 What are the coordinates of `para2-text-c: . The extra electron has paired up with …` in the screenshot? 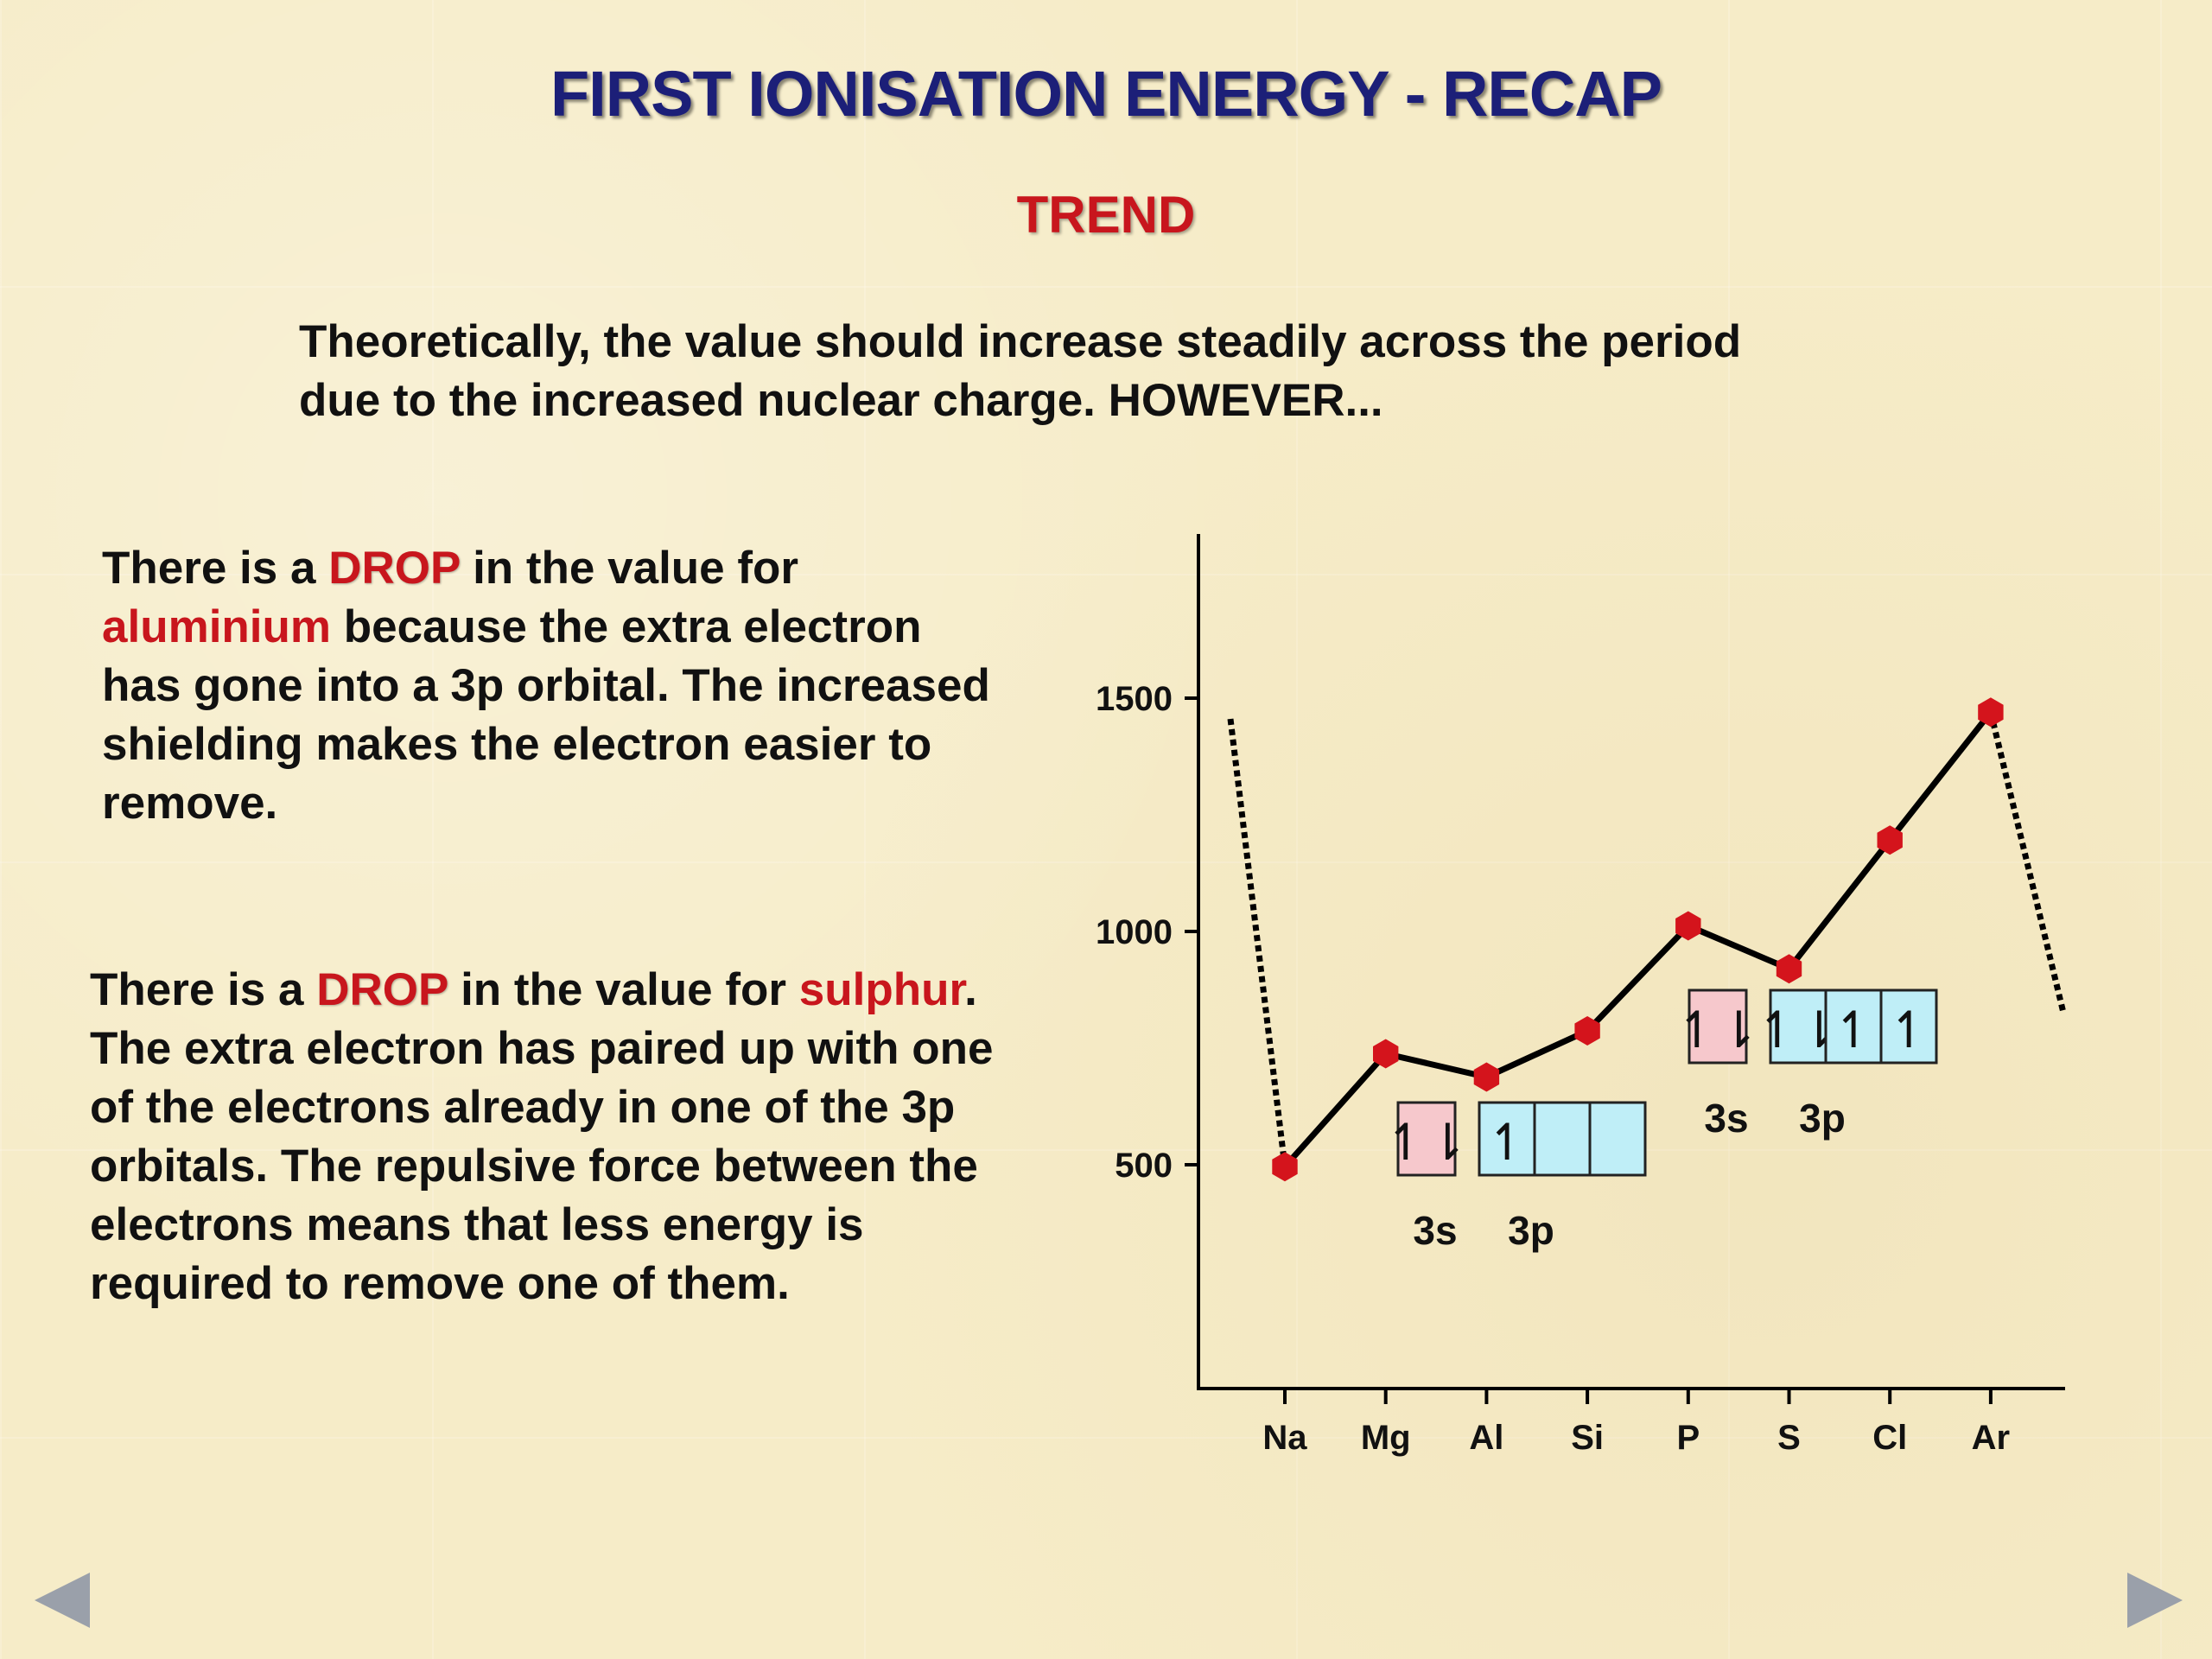 It's located at (542, 1136).